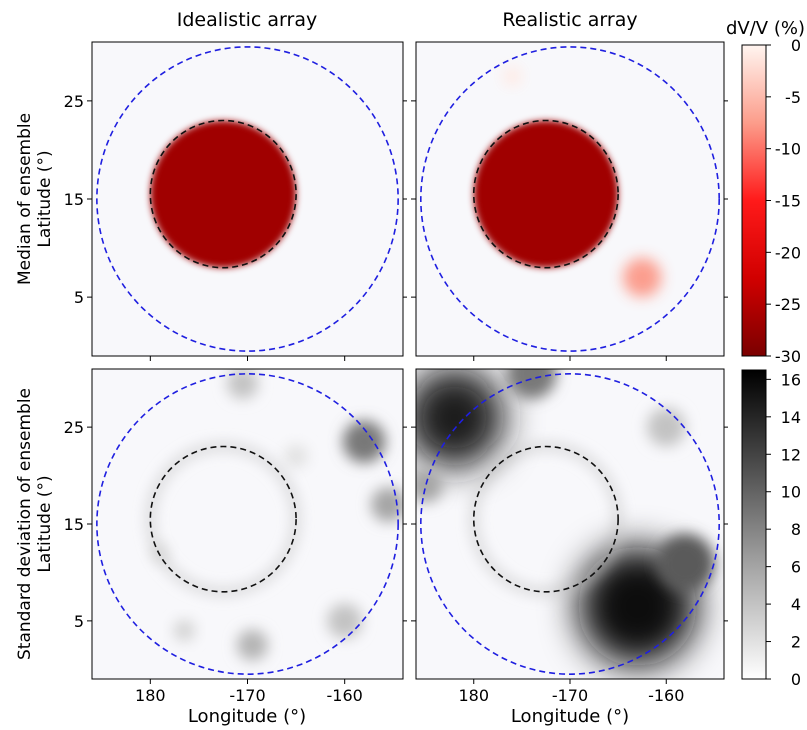 The image size is (807, 730). I want to click on colorbar-std-gradient, so click(754, 524).